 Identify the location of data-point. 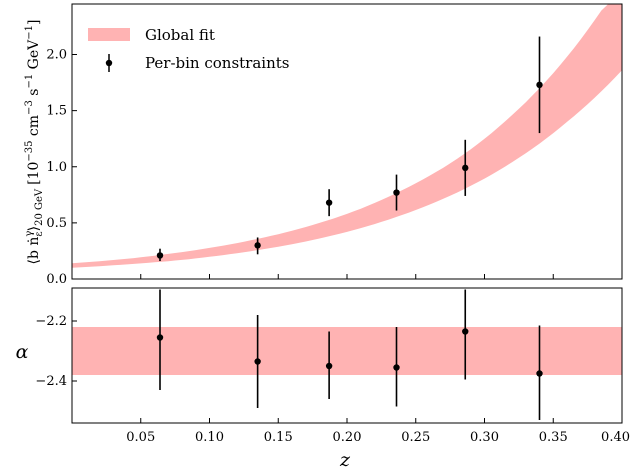
(329, 202).